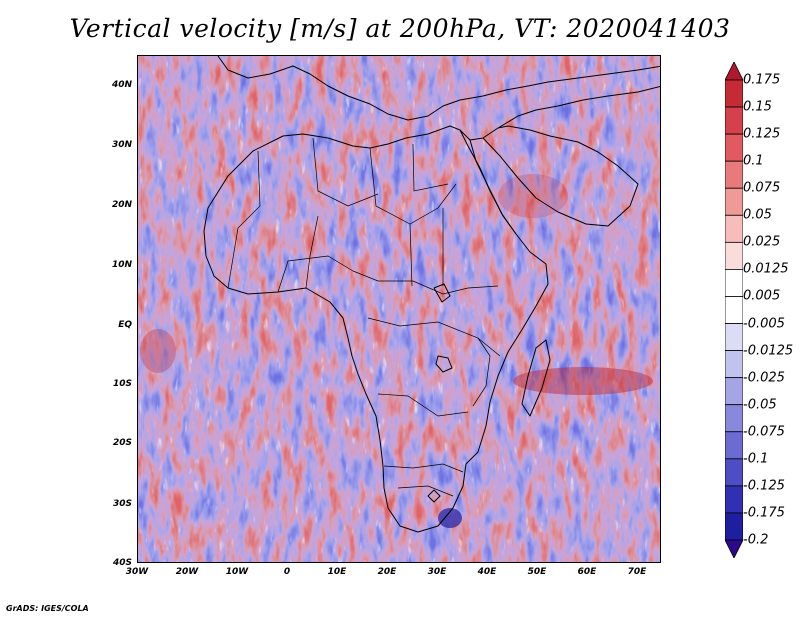 This screenshot has width=800, height=618. What do you see at coordinates (764, 378) in the screenshot?
I see `colorbar-tick-label: -0.025` at bounding box center [764, 378].